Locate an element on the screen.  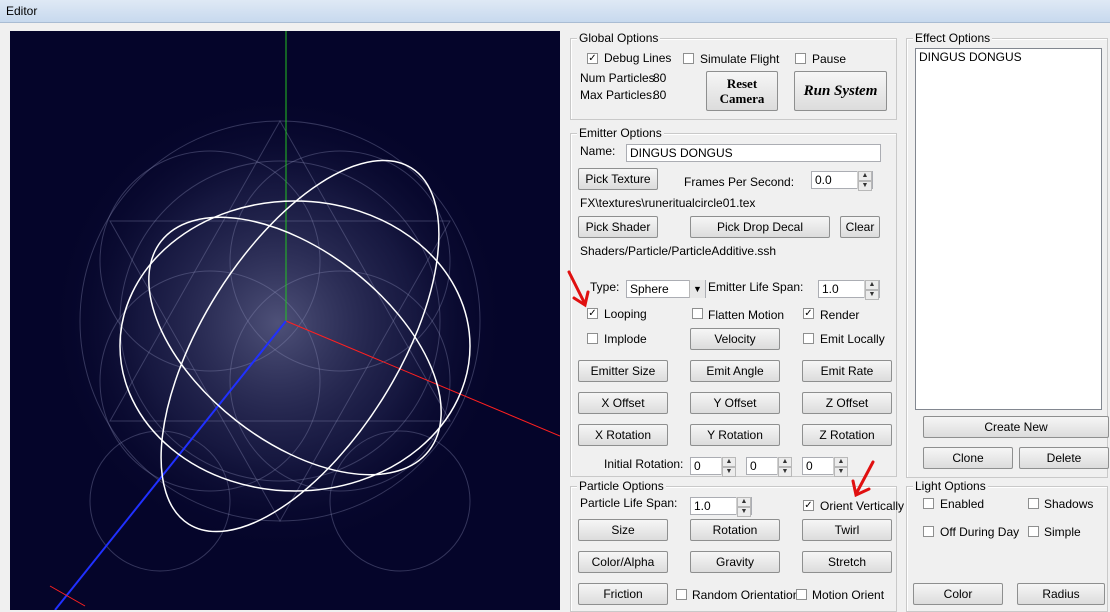
clone-button: Clone is located at coordinates (968, 458).